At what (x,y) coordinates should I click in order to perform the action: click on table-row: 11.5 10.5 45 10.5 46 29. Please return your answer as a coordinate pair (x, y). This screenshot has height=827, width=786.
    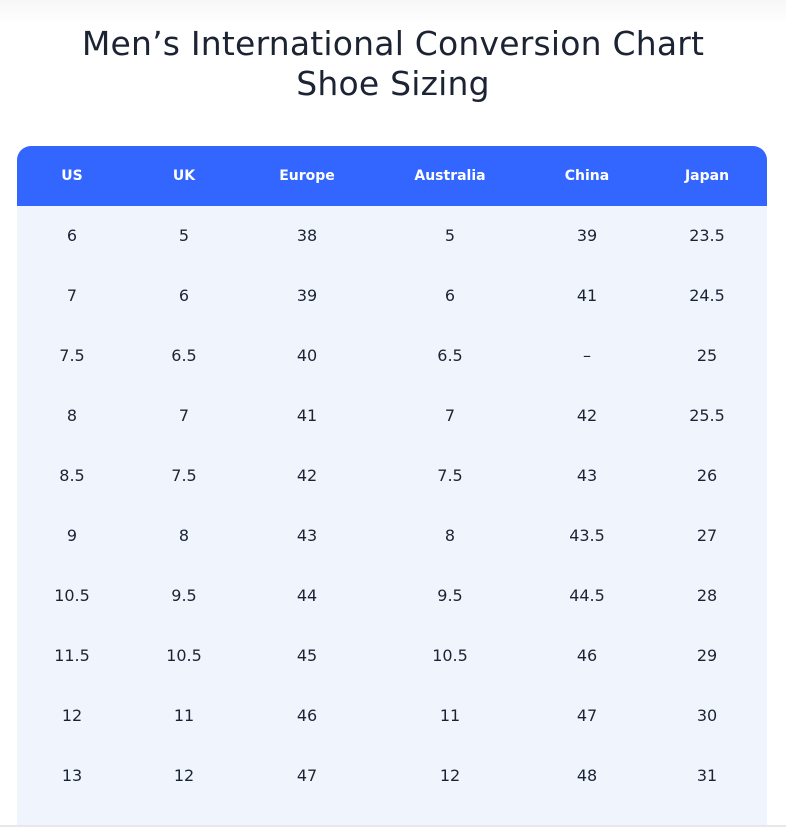
    Looking at the image, I should click on (392, 656).